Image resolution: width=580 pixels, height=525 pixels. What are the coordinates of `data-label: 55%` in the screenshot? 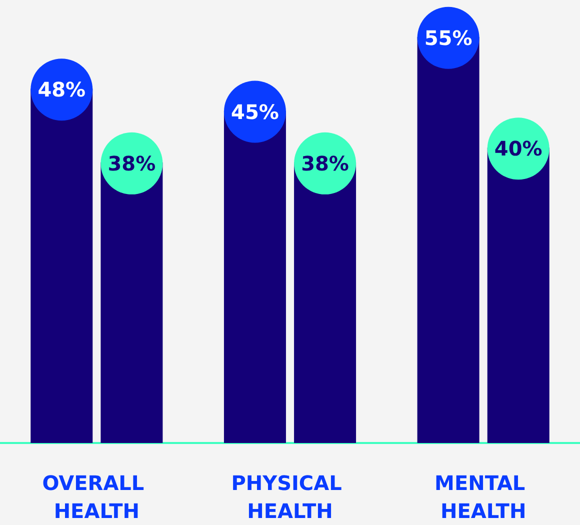 It's located at (448, 38).